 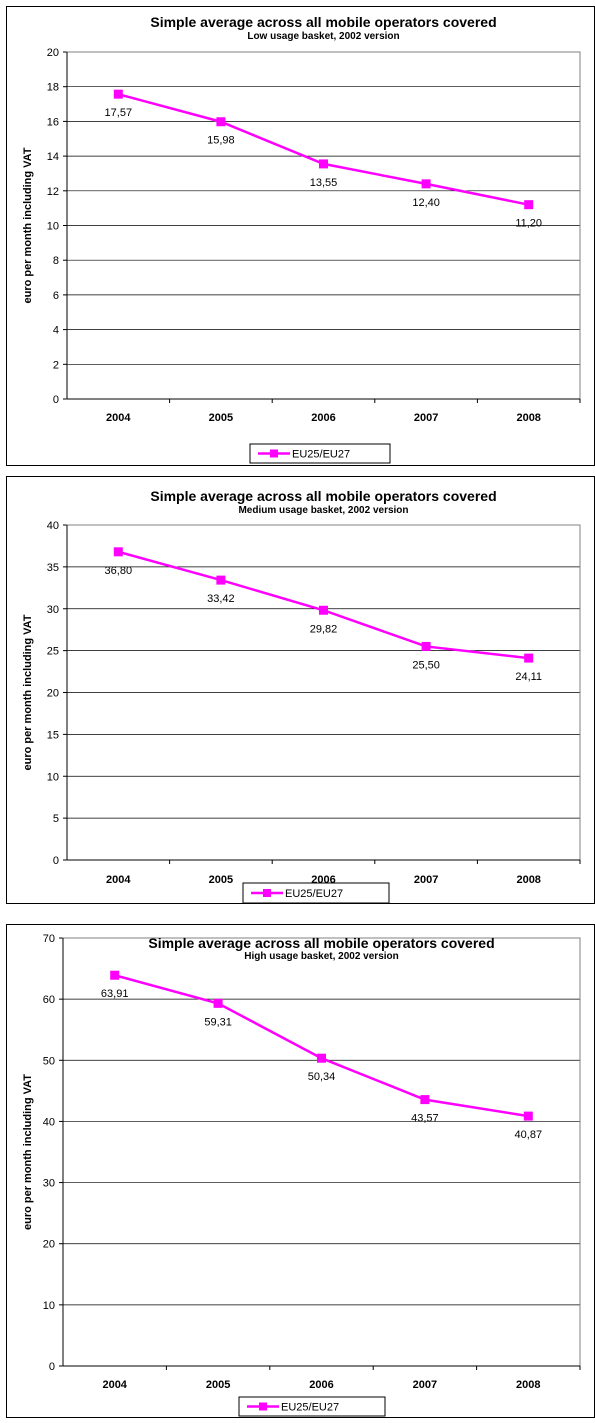 I want to click on data-label: 24,11, so click(x=528, y=677).